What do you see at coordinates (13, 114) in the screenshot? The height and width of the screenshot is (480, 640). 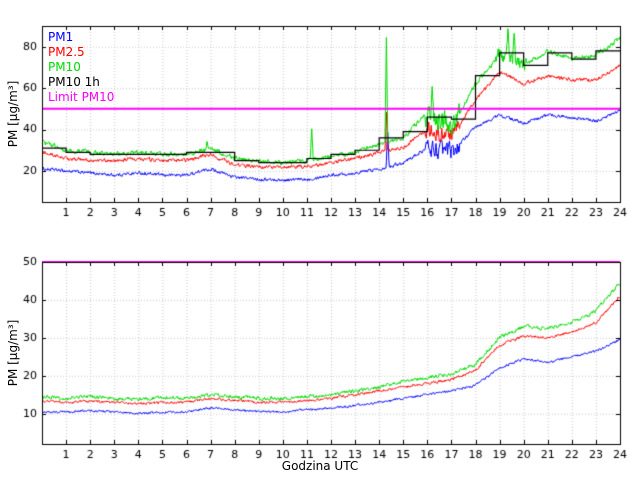 I see `top-y-axis-label: PM [µg/m³]` at bounding box center [13, 114].